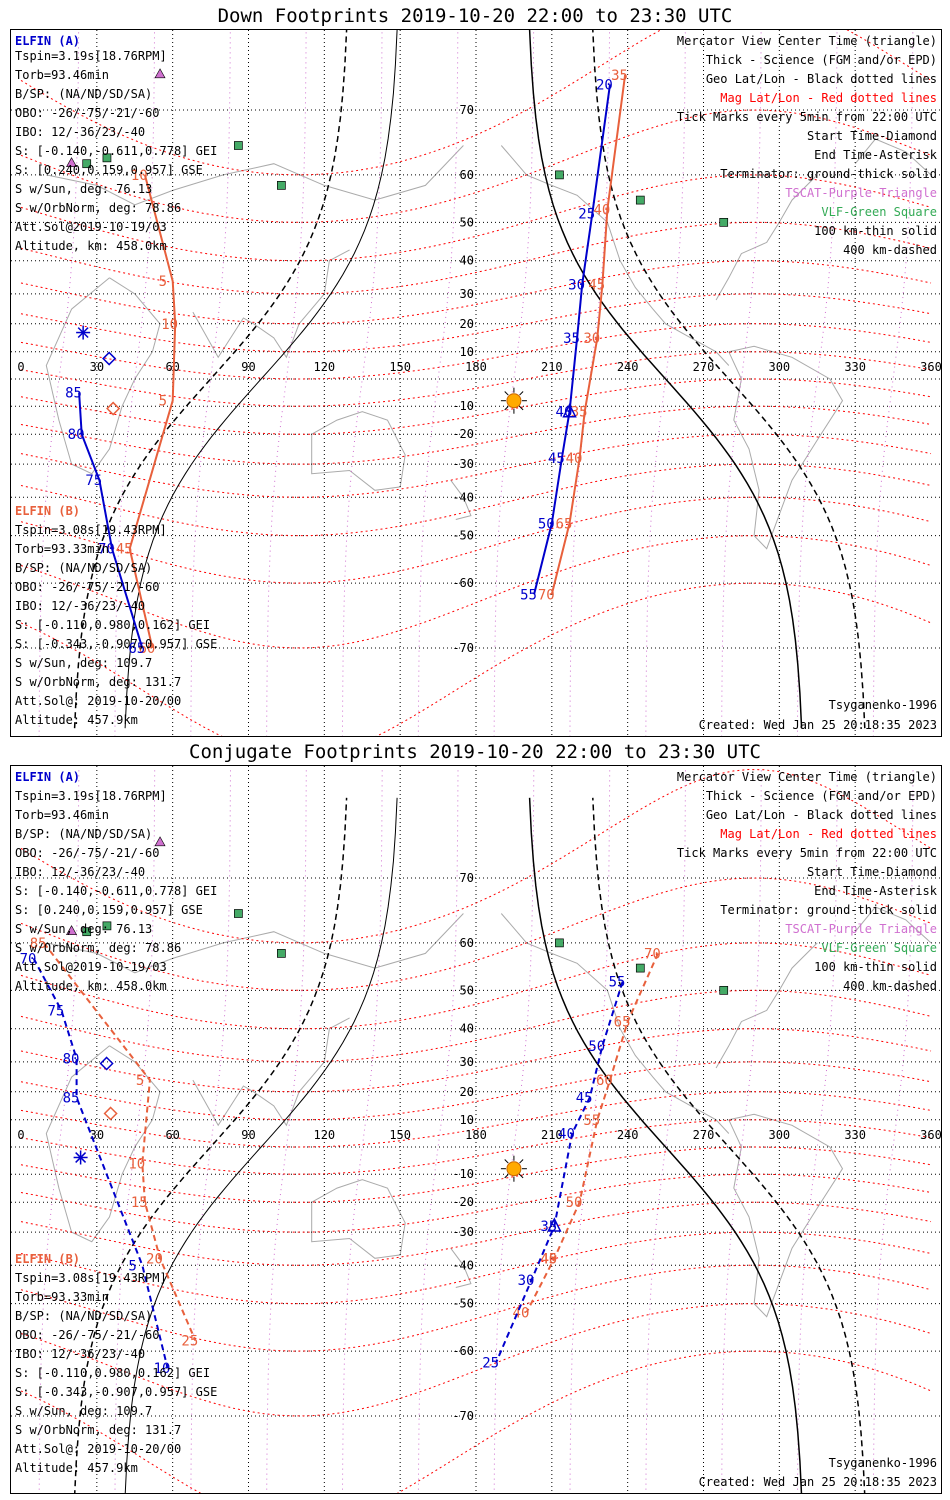 This screenshot has width=950, height=1500. I want to click on elfin-a-line: B/SP: (NA/ND/SD/SA), so click(84, 94).